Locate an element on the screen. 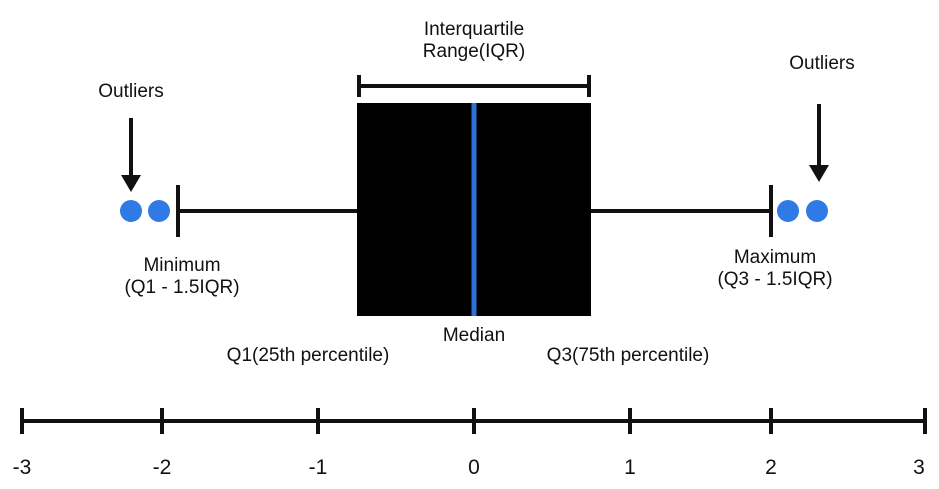 Image resolution: width=939 pixels, height=489 pixels. minimum-label: Minimum (Q1 - 1.5IQR) is located at coordinates (182, 277).